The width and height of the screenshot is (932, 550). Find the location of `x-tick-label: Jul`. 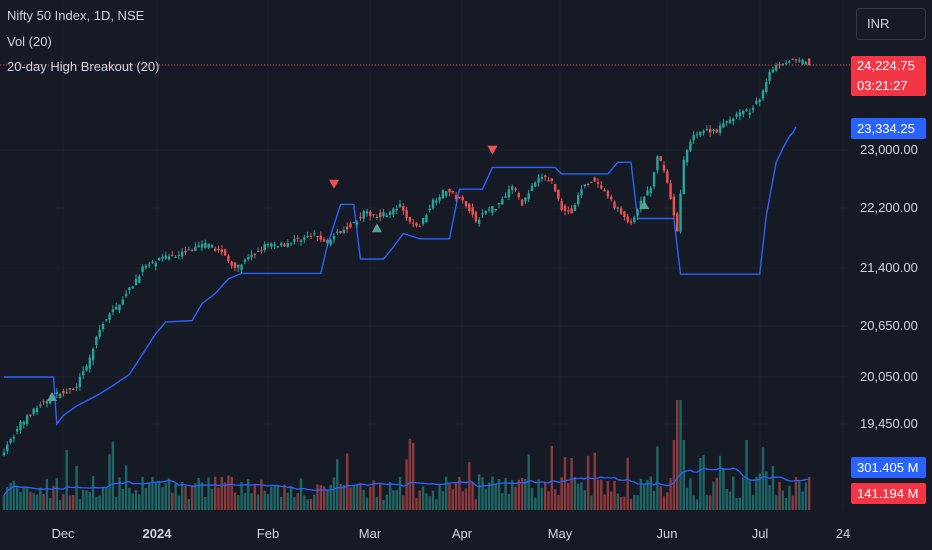

x-tick-label: Jul is located at coordinates (760, 533).